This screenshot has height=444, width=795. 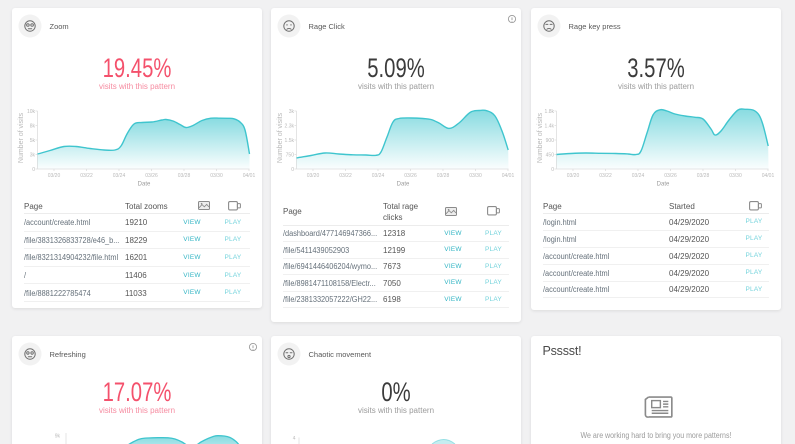 What do you see at coordinates (290, 127) in the screenshot?
I see `svg-text: 2.3k` at bounding box center [290, 127].